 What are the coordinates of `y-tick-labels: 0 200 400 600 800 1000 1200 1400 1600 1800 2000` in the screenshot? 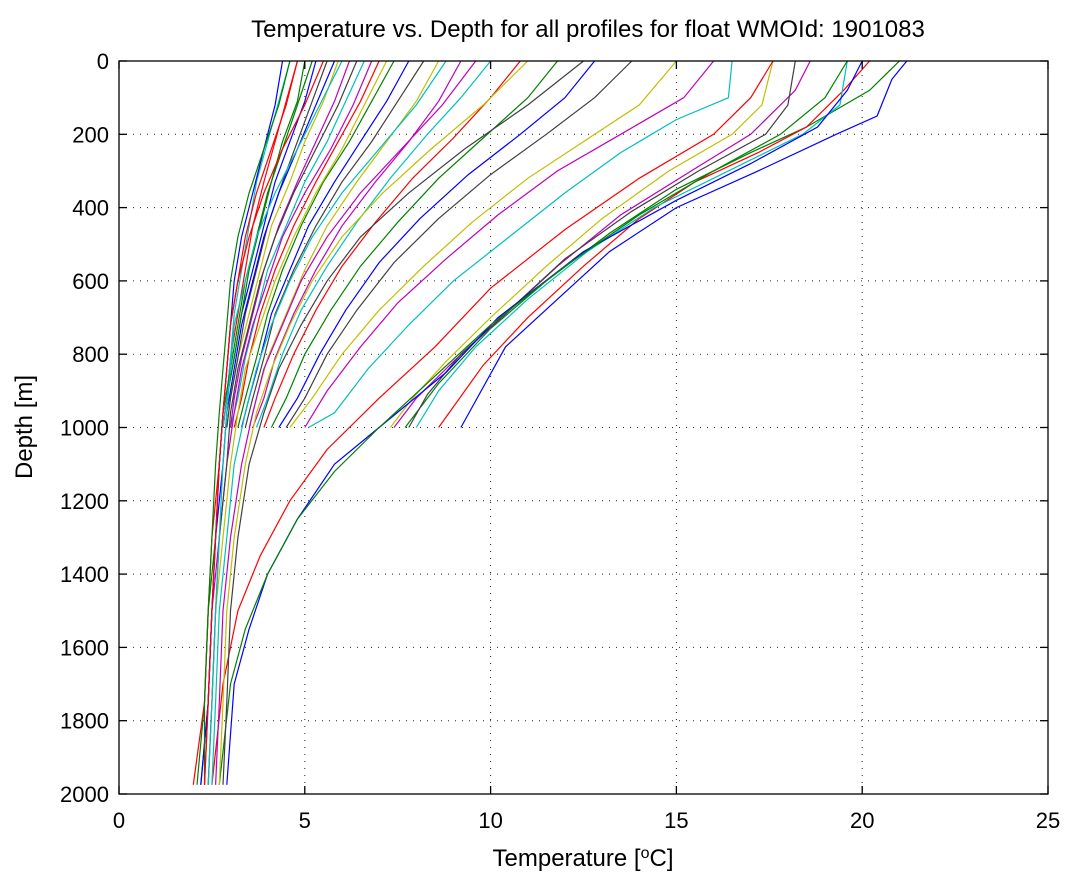 It's located at (84, 428).